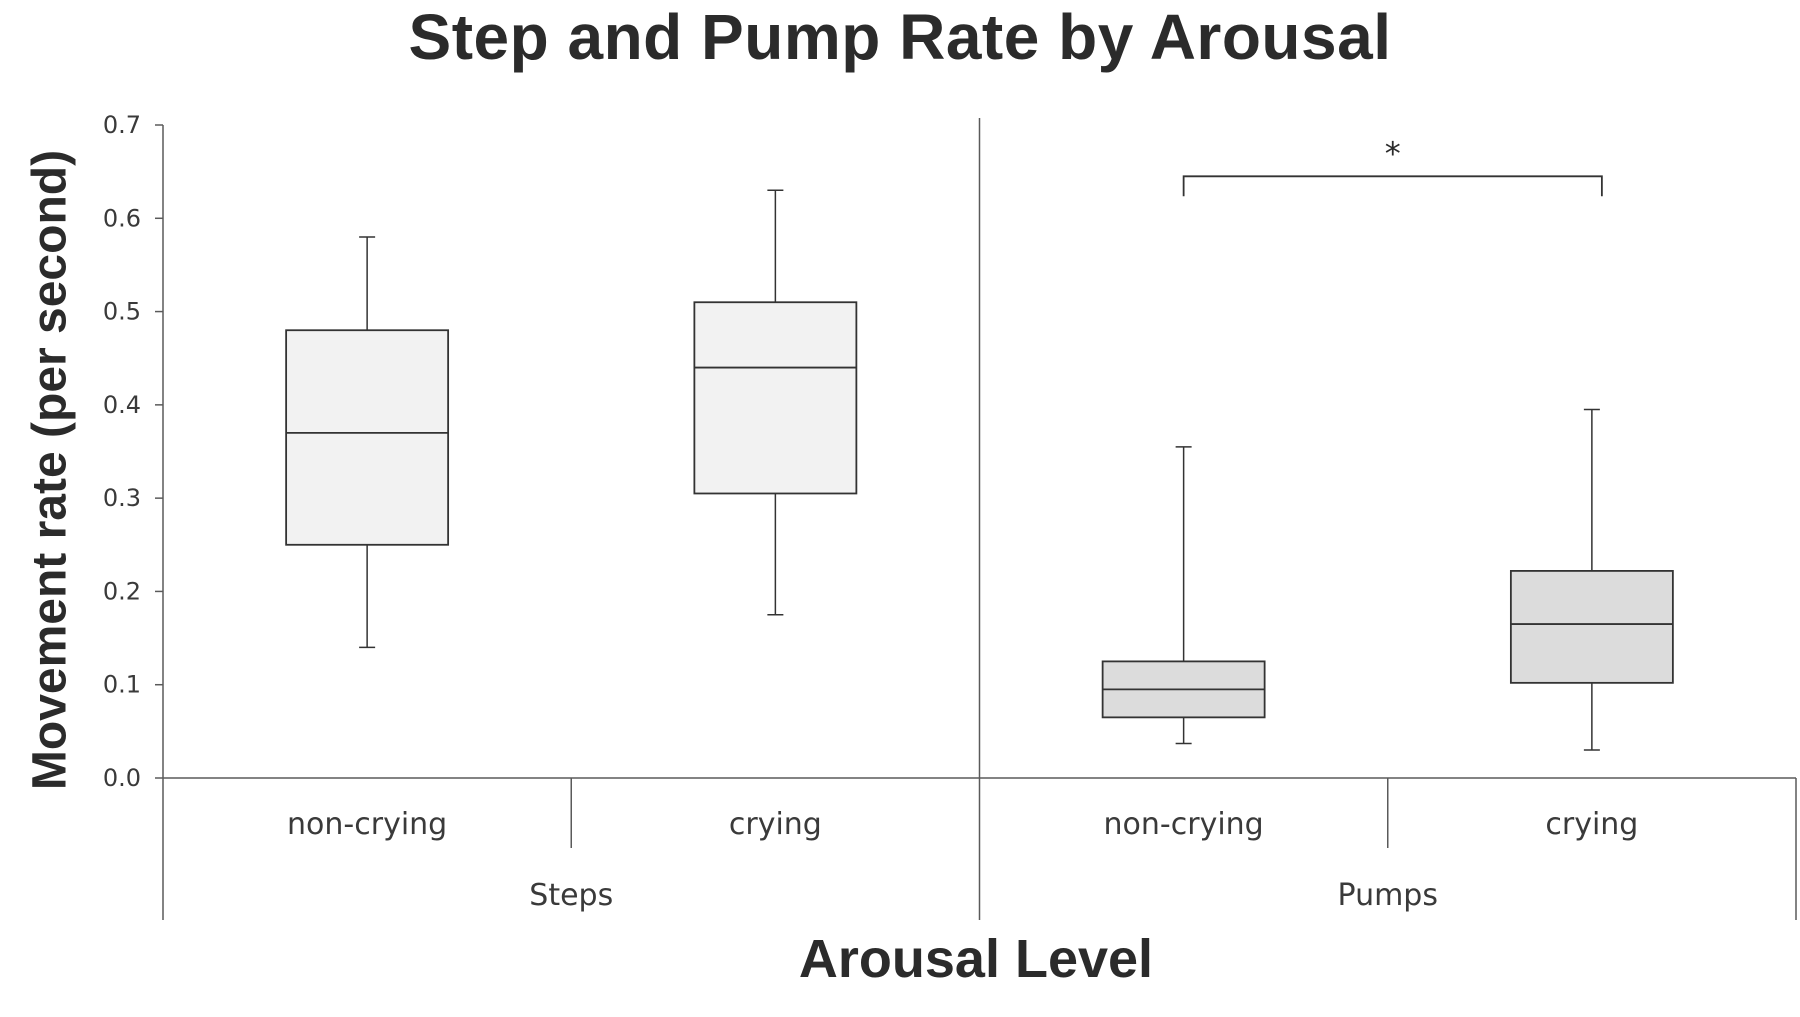  What do you see at coordinates (900, 37) in the screenshot?
I see `chart-title: Step and Pump Rate by Arousal` at bounding box center [900, 37].